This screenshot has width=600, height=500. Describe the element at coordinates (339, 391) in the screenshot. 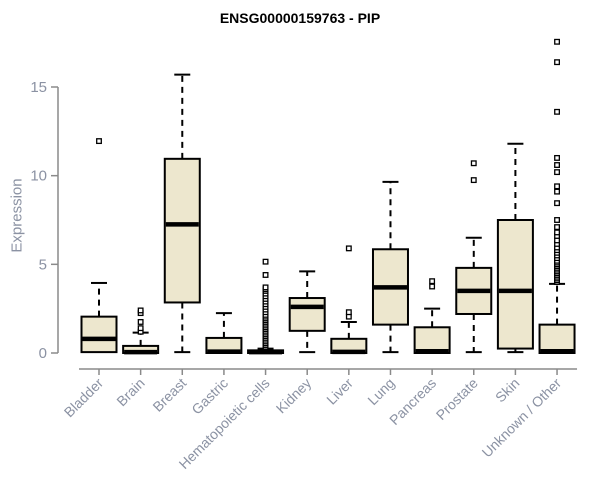

I see `x-category-label: Liver` at that location.